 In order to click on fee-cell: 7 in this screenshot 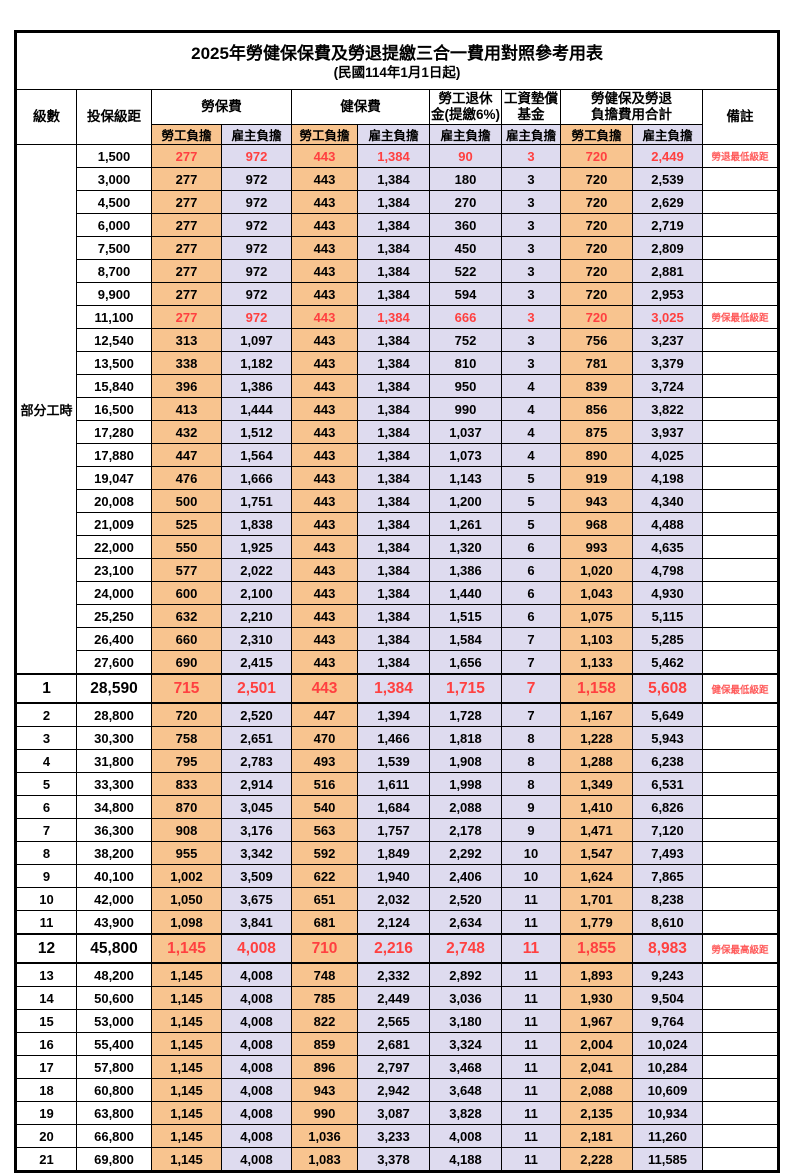, I will do `click(531, 714)`.